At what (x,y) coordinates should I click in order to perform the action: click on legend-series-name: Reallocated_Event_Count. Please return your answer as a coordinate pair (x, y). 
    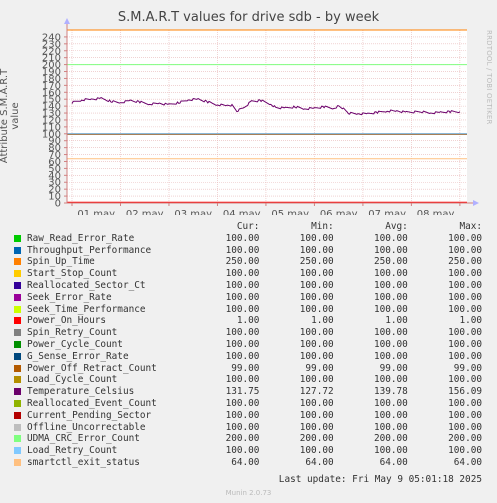
    Looking at the image, I should click on (92, 403).